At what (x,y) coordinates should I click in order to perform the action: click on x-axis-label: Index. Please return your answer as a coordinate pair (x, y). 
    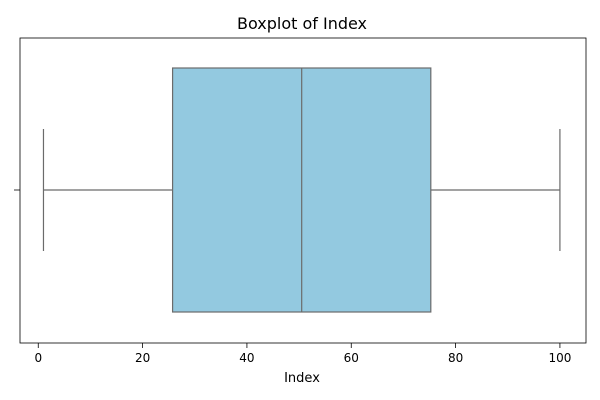
    Looking at the image, I should click on (302, 378).